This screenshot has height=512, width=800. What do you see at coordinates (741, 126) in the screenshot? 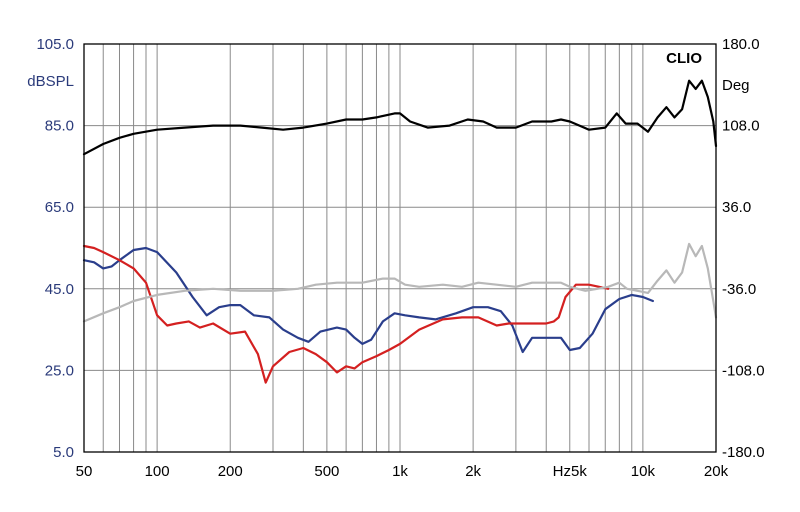
I see `y-tick-label-right: 108.0` at bounding box center [741, 126].